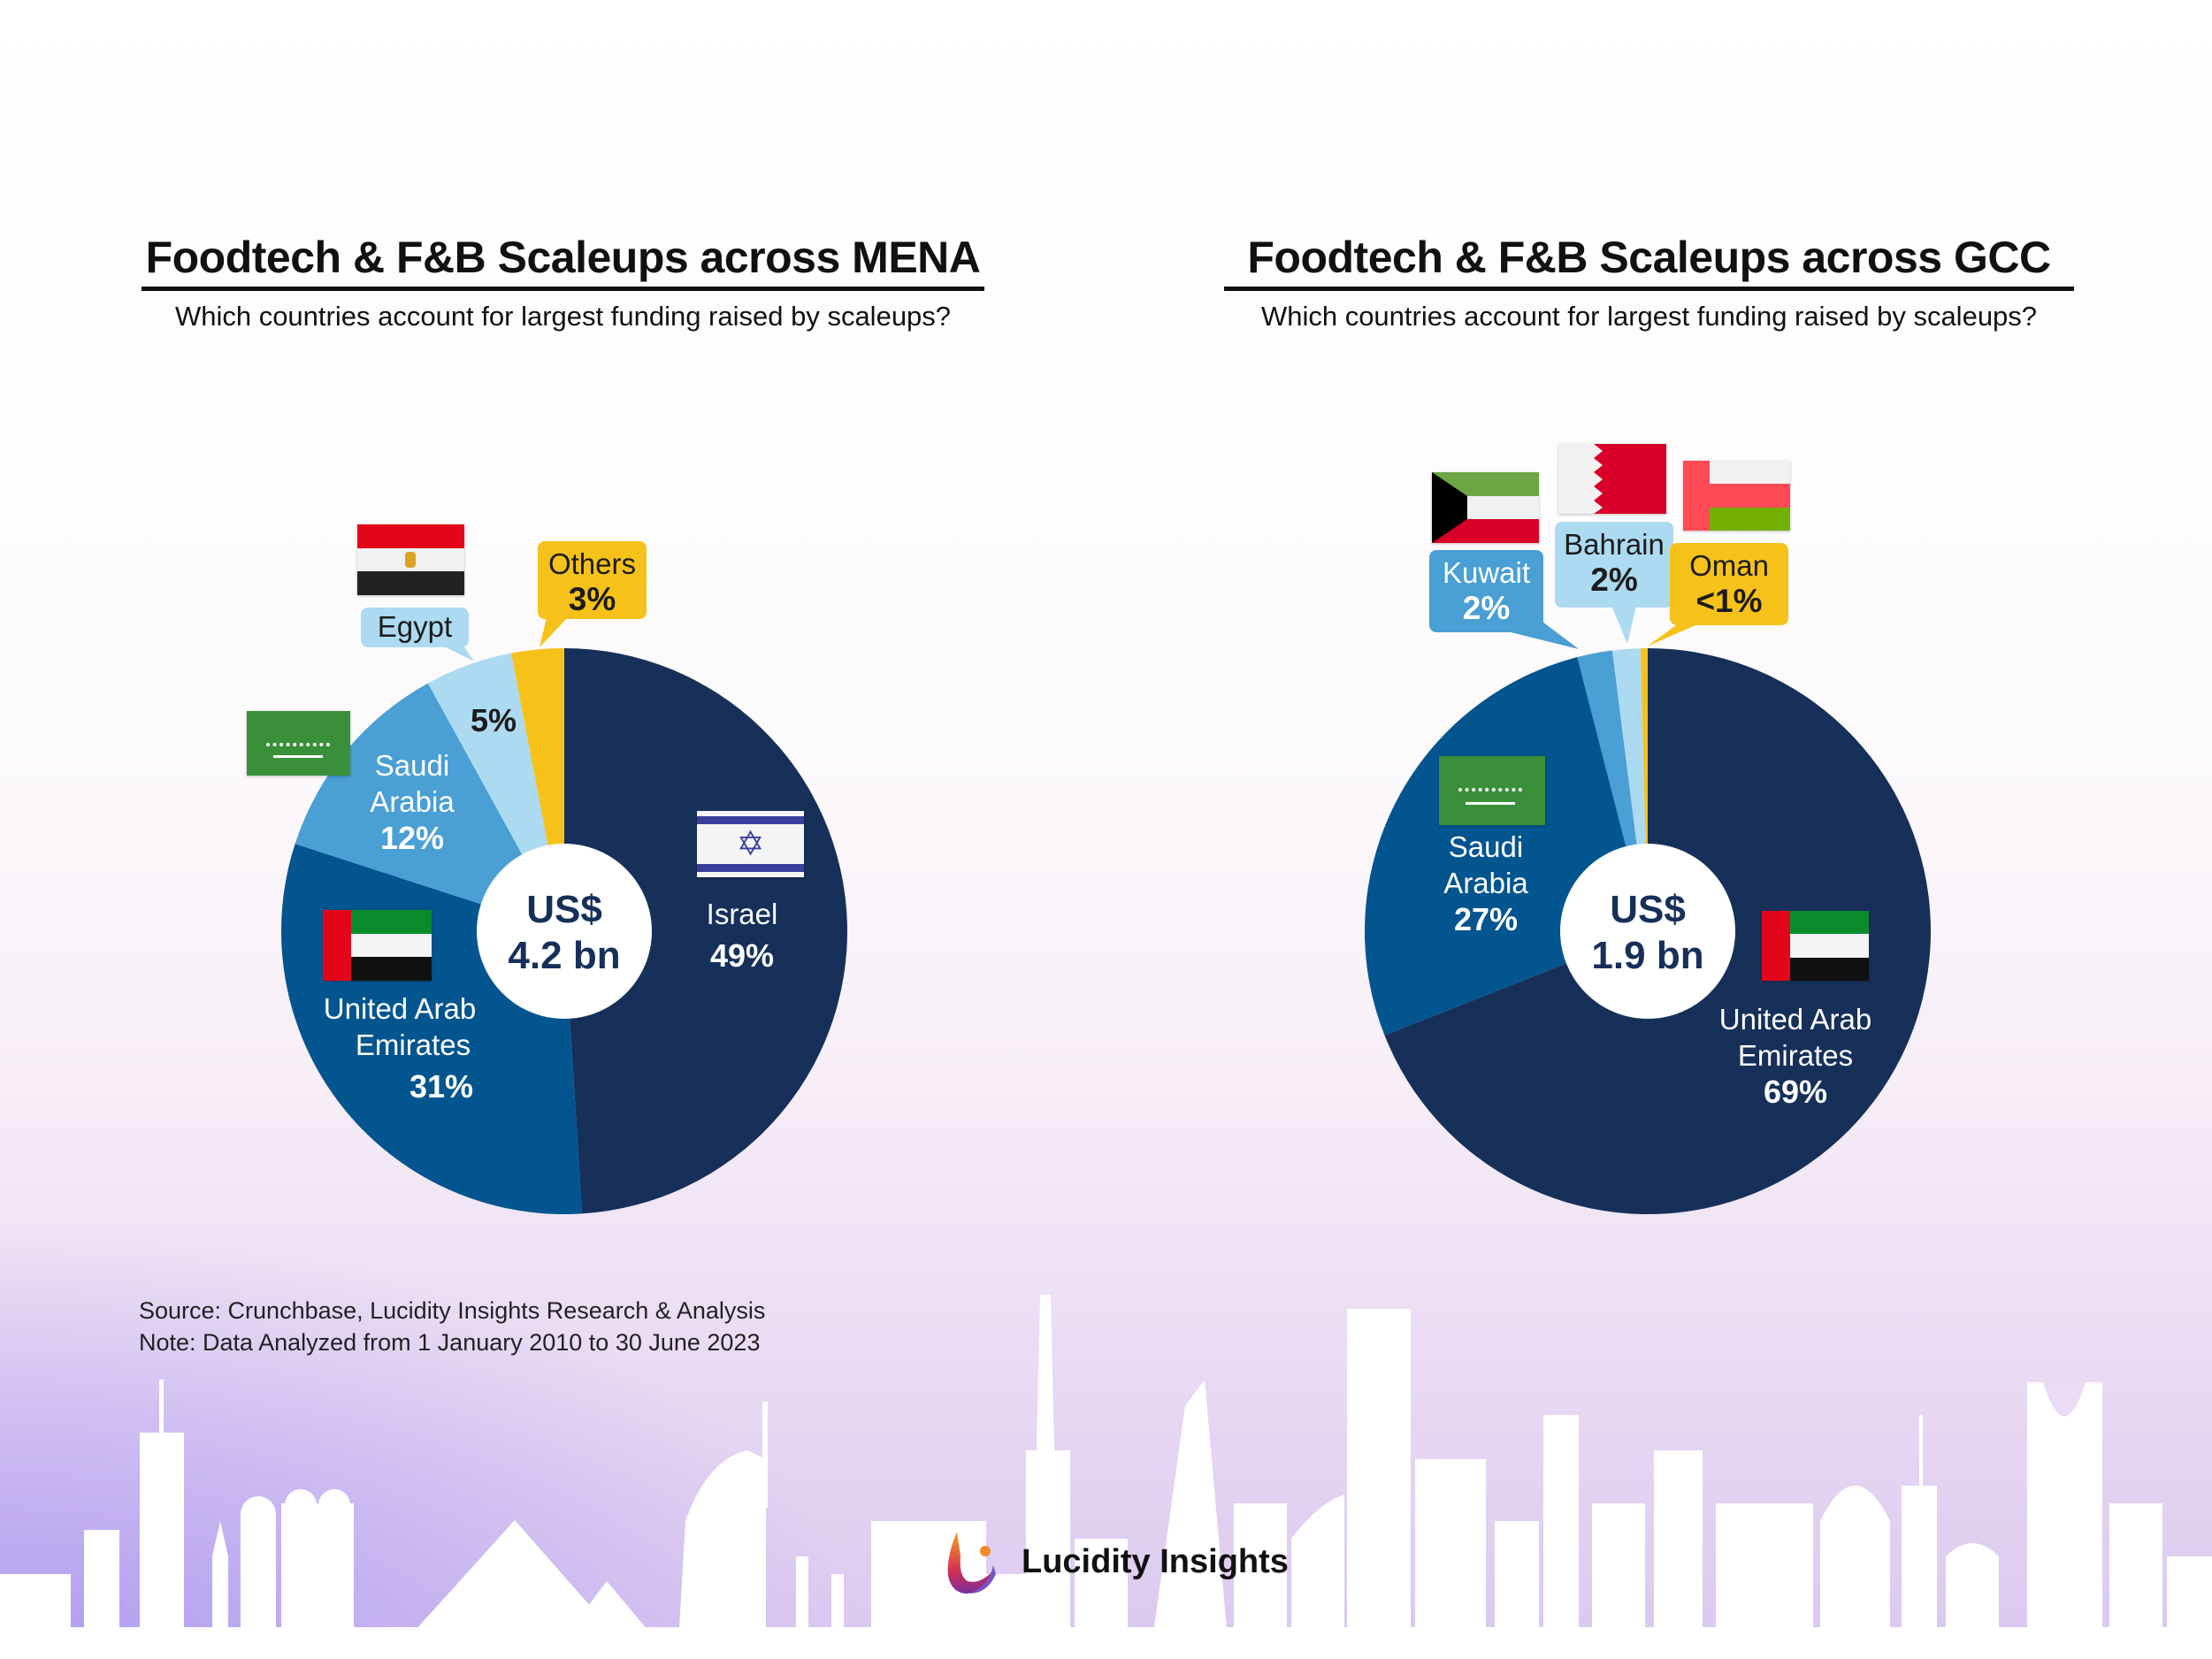 The image size is (2212, 1659). Describe the element at coordinates (1612, 479) in the screenshot. I see `bahrain-flag-icon` at that location.